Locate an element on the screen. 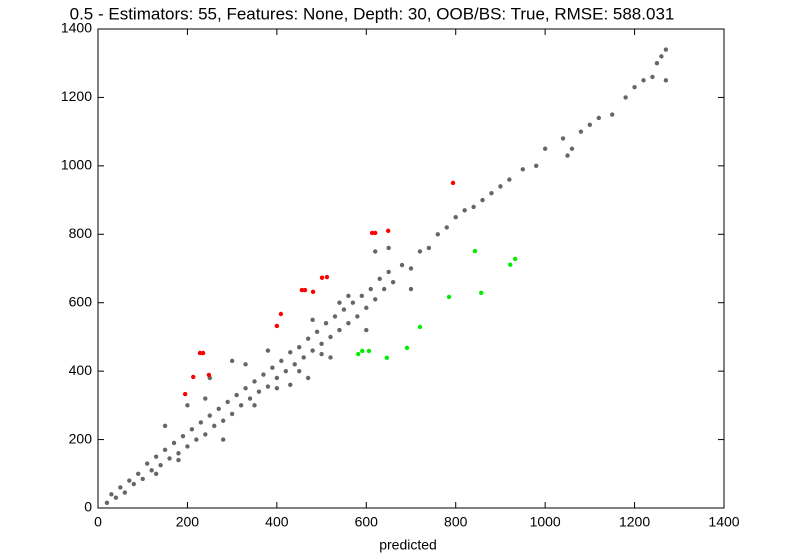 The image size is (798, 560). x-tick-label: 1200 is located at coordinates (634, 522).